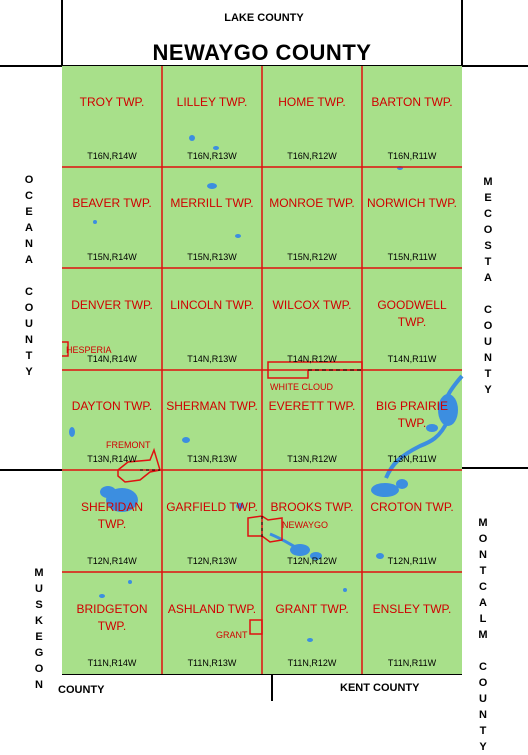 This screenshot has width=528, height=755. Describe the element at coordinates (412, 102) in the screenshot. I see `township-name: BARTON TWP.` at that location.